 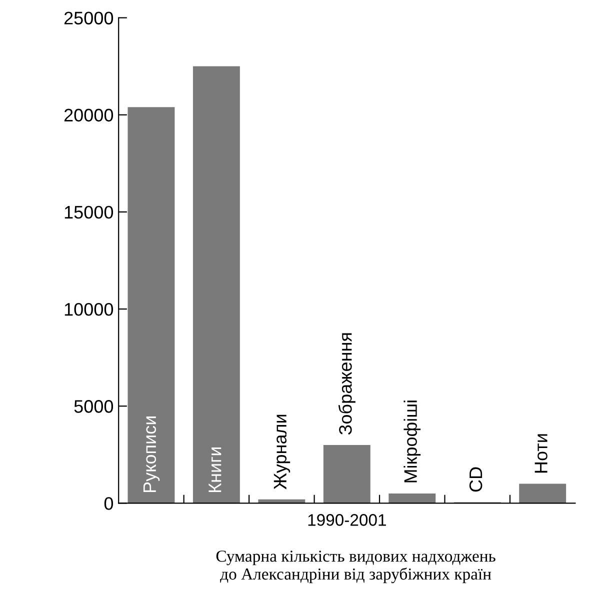 What do you see at coordinates (89, 115) in the screenshot?
I see `y-tick-label: 20000` at bounding box center [89, 115].